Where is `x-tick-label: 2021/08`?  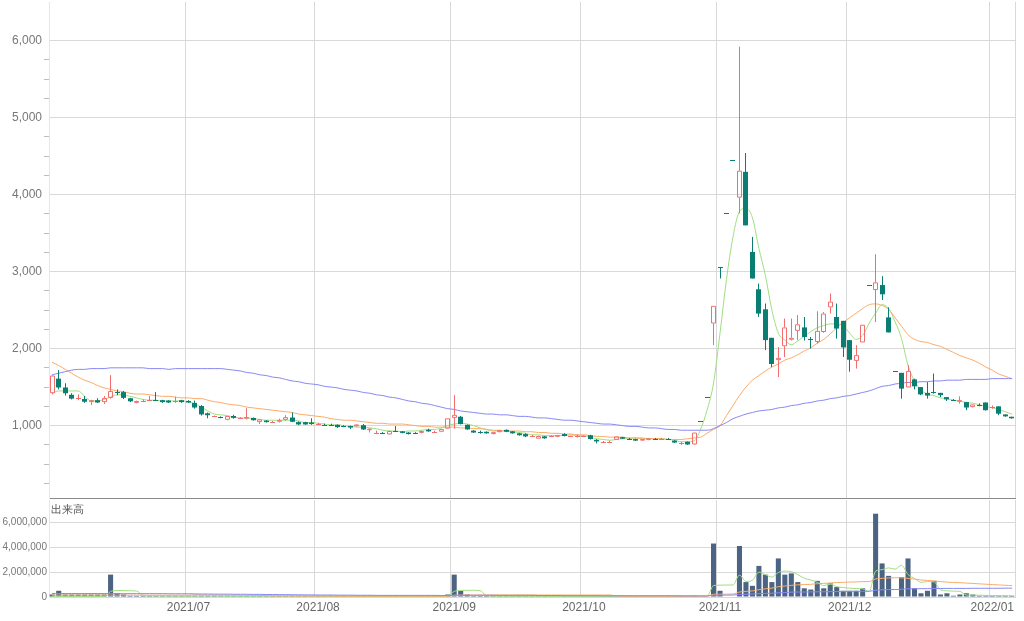
x-tick-label: 2021/08 is located at coordinates (318, 606).